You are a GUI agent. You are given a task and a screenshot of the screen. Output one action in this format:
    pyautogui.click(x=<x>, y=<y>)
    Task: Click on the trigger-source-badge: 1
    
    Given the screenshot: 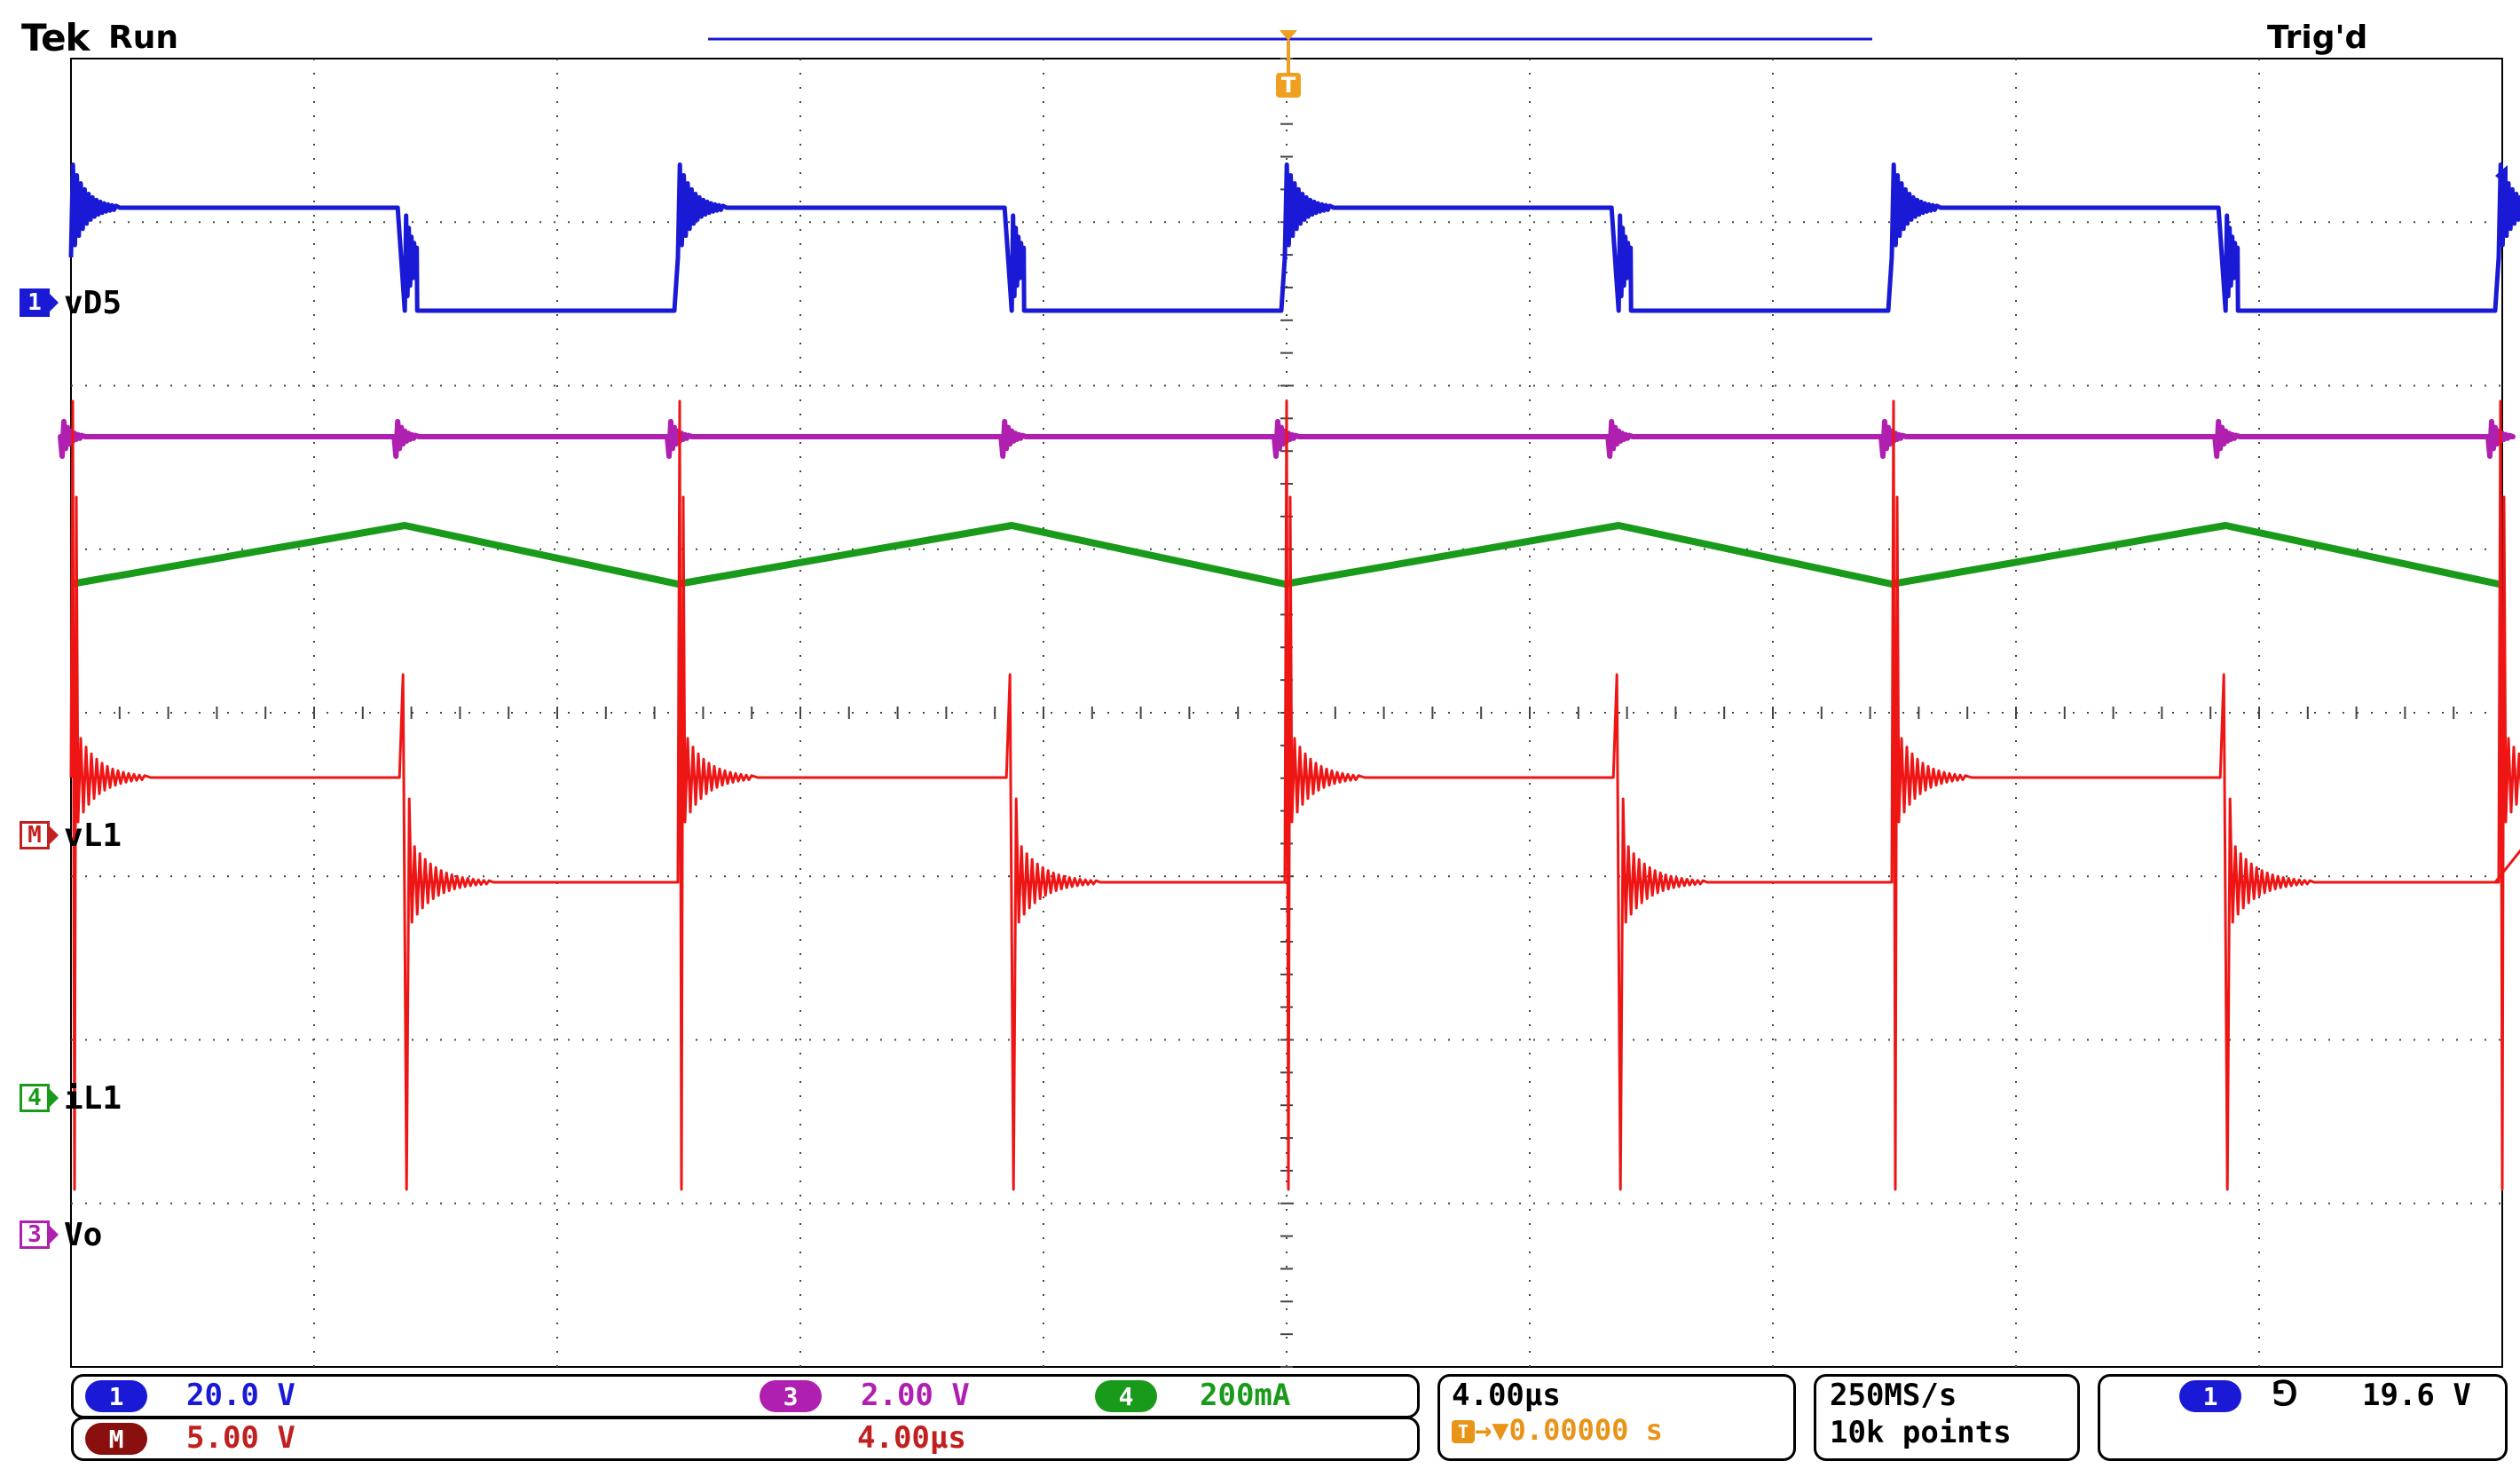 What is the action you would take?
    pyautogui.click(x=2210, y=1396)
    